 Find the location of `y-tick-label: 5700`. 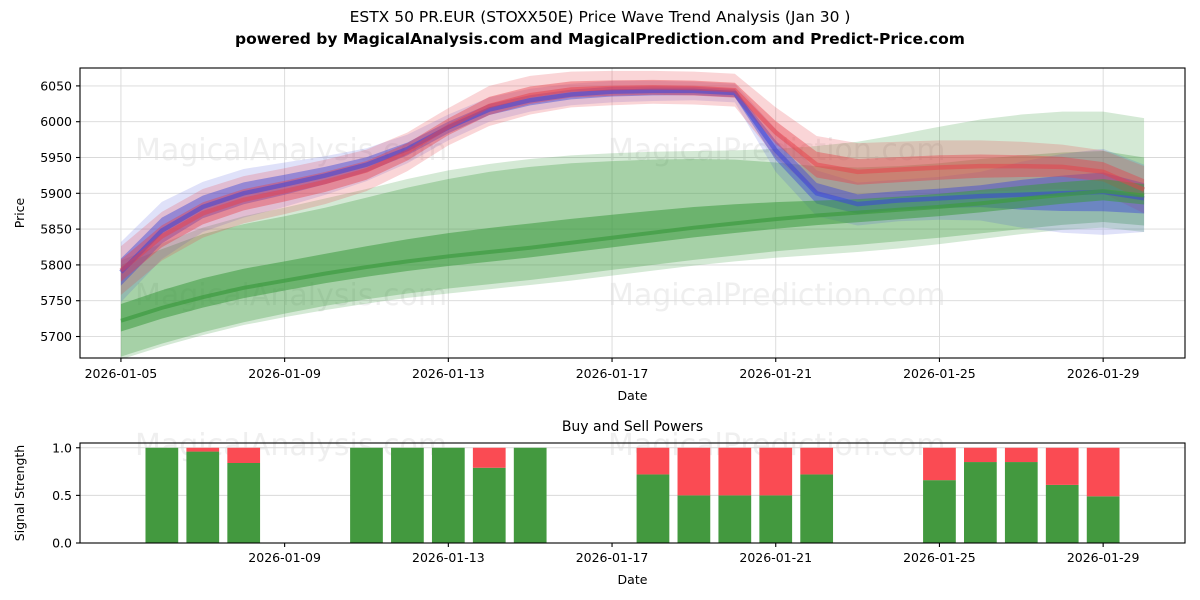

y-tick-label: 5700 is located at coordinates (56, 336).